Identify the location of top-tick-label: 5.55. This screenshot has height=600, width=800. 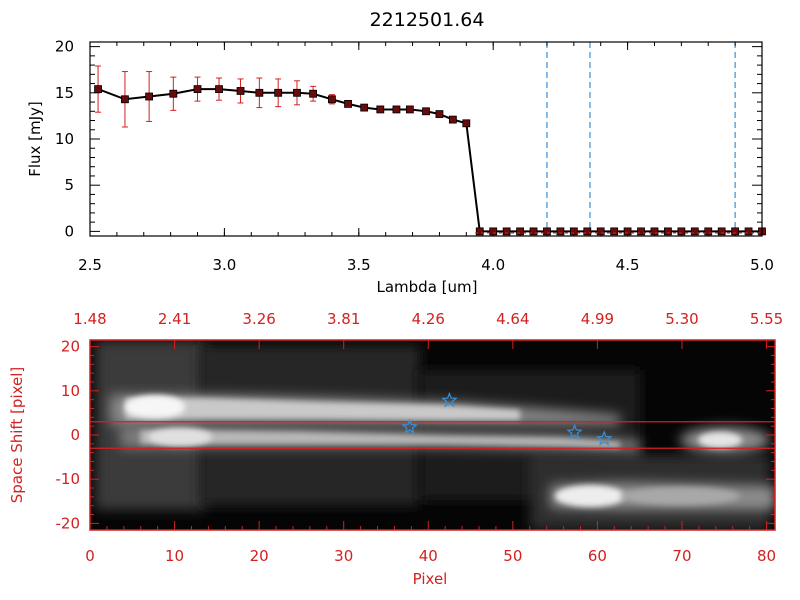
(766, 319).